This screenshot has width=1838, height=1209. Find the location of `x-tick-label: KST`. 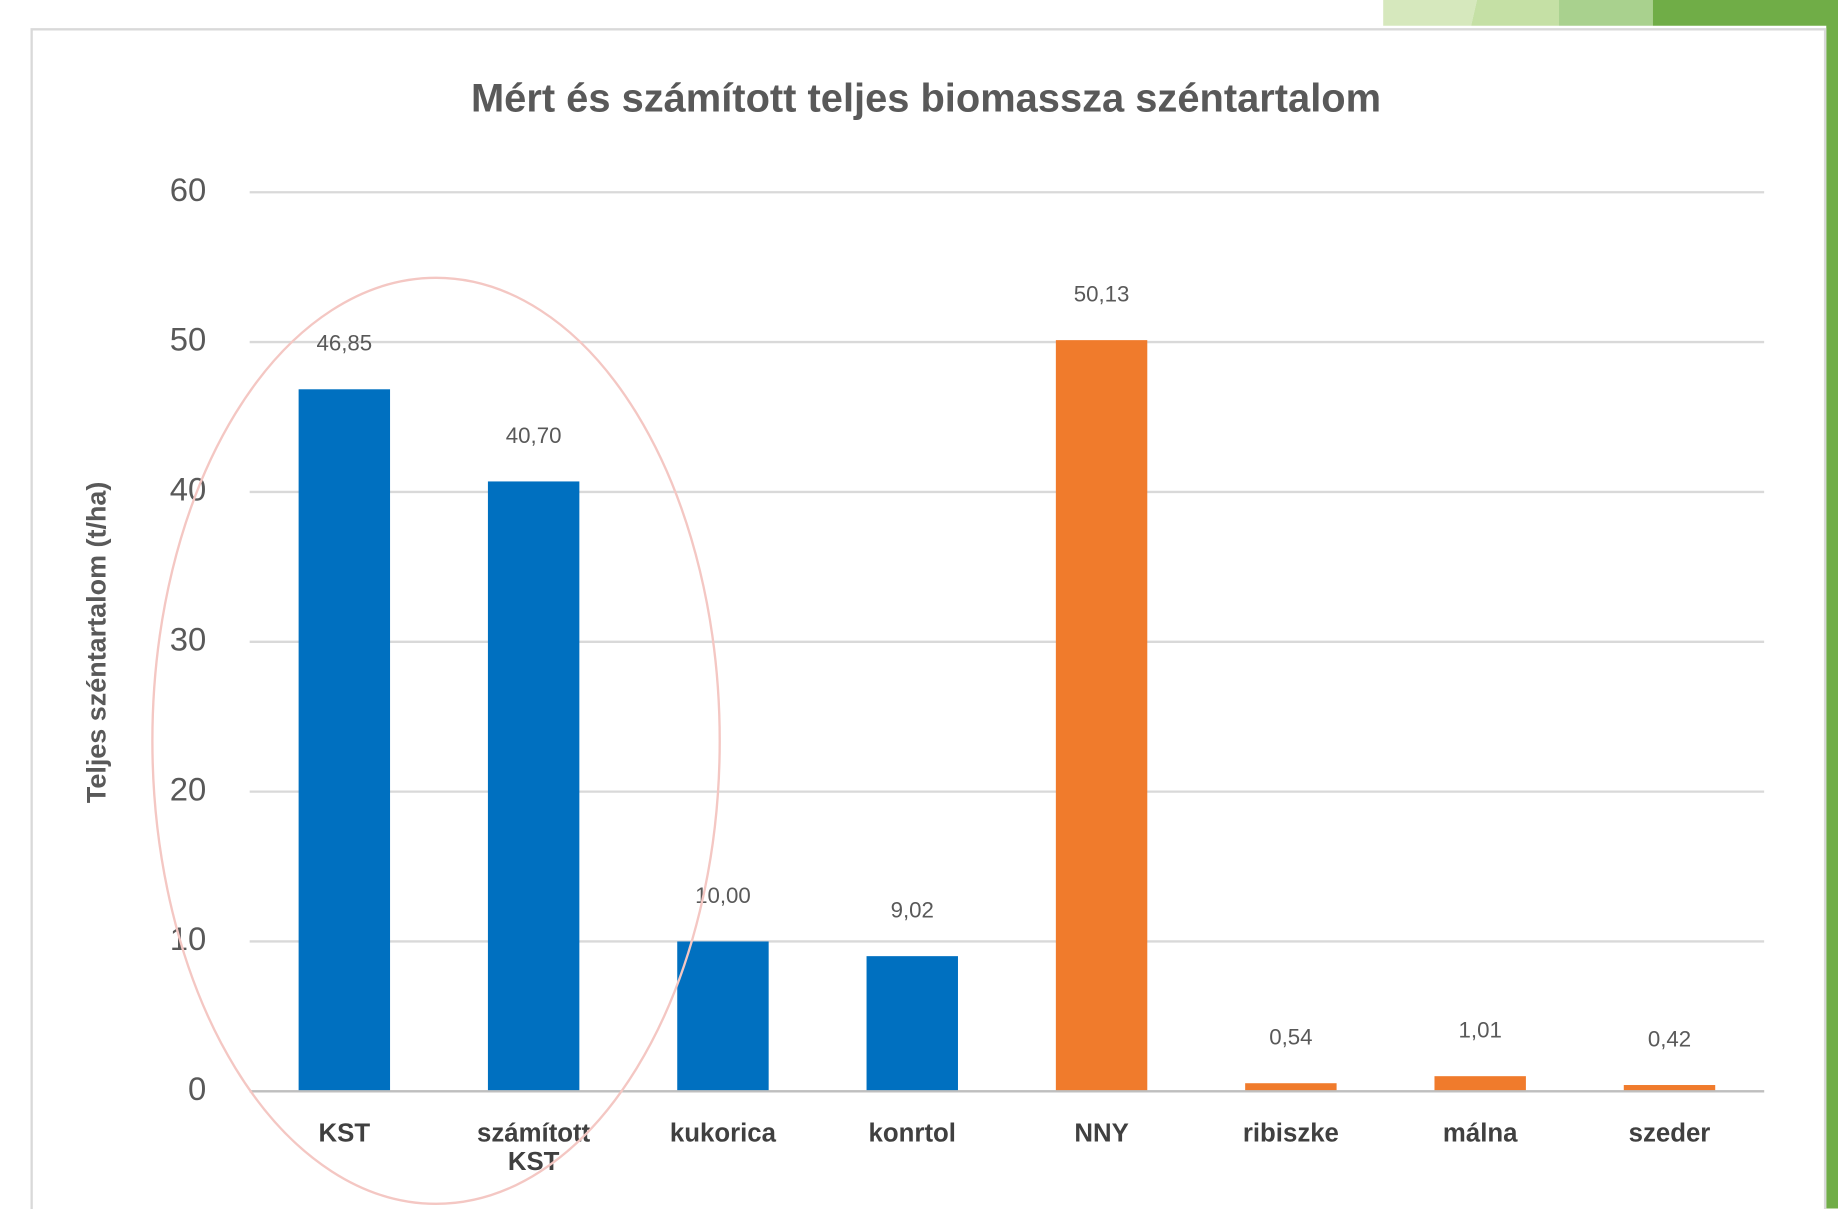

x-tick-label: KST is located at coordinates (344, 1133).